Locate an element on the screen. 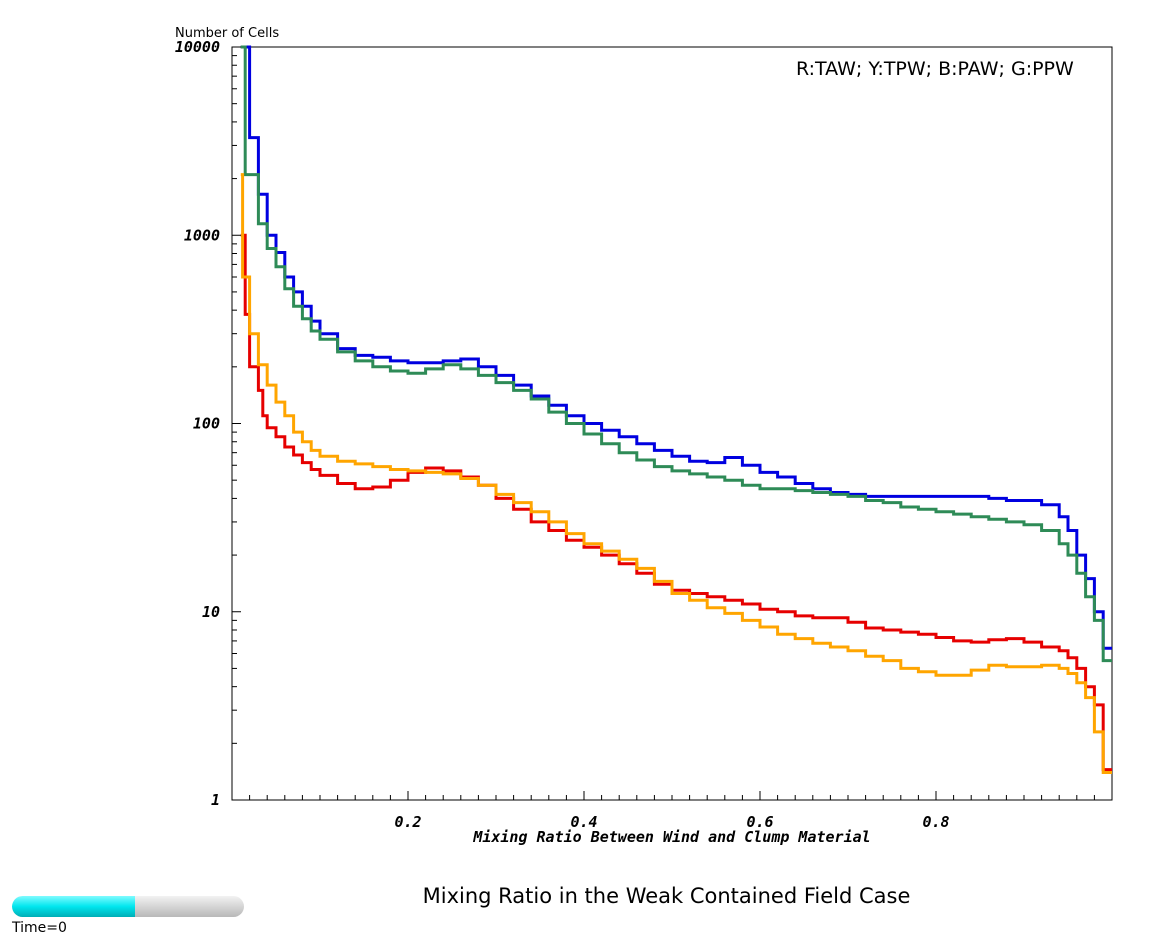 This screenshot has height=942, width=1171. x-tick-label: 0.4 is located at coordinates (583, 822).